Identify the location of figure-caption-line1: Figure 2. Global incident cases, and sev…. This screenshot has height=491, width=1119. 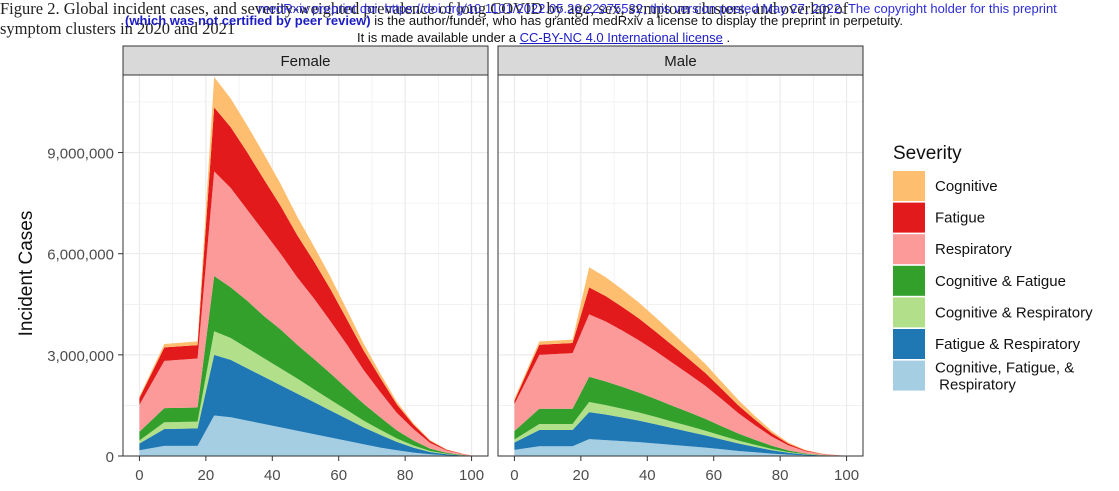
(424, 9).